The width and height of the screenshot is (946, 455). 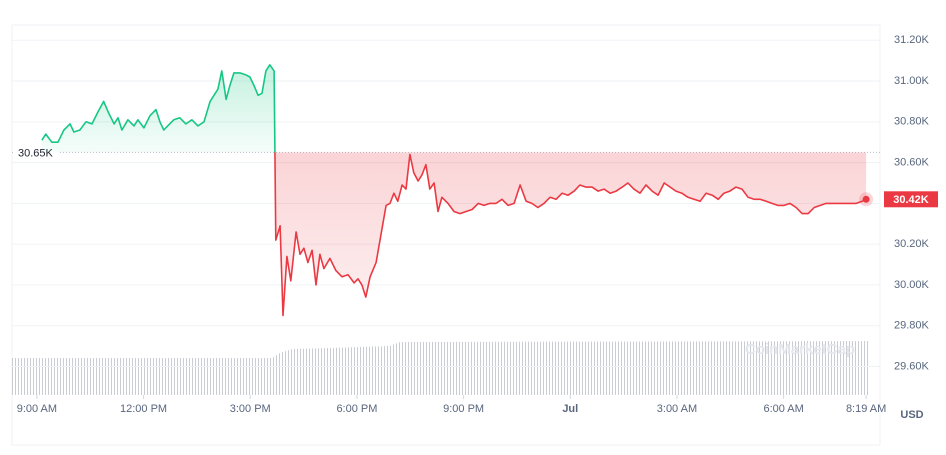 What do you see at coordinates (912, 81) in the screenshot?
I see `y-tick-label: 31.00K` at bounding box center [912, 81].